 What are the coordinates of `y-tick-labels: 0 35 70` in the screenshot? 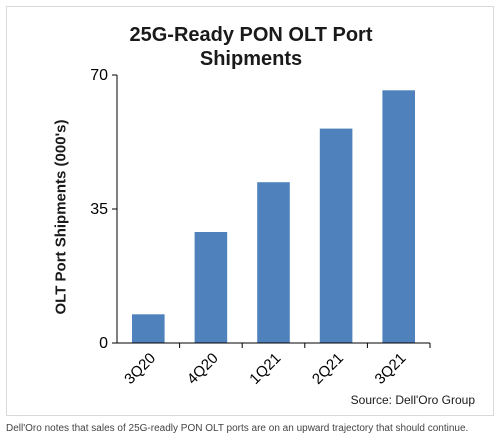 It's located at (99, 209).